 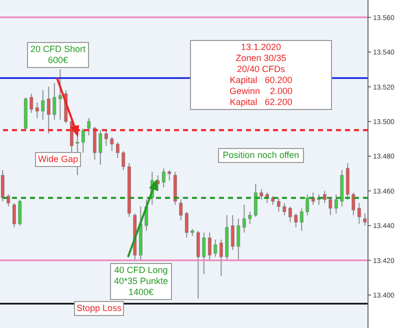 I want to click on note-box: Stopp Loss, so click(x=99, y=308).